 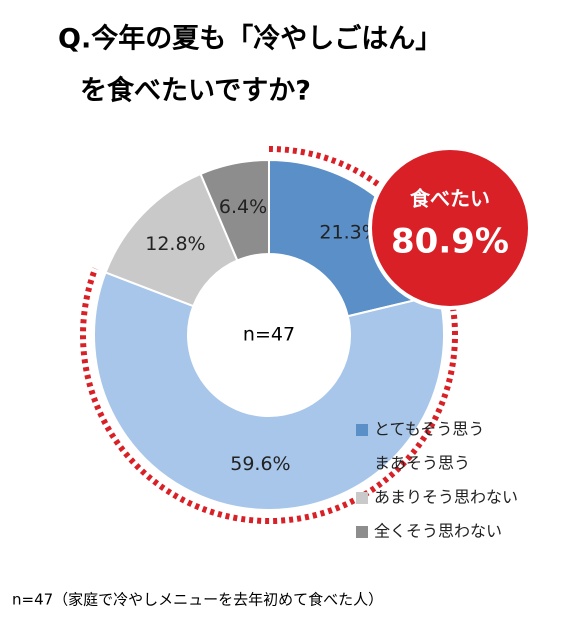 I want to click on legend-label: とてもそう思う, so click(x=429, y=429).